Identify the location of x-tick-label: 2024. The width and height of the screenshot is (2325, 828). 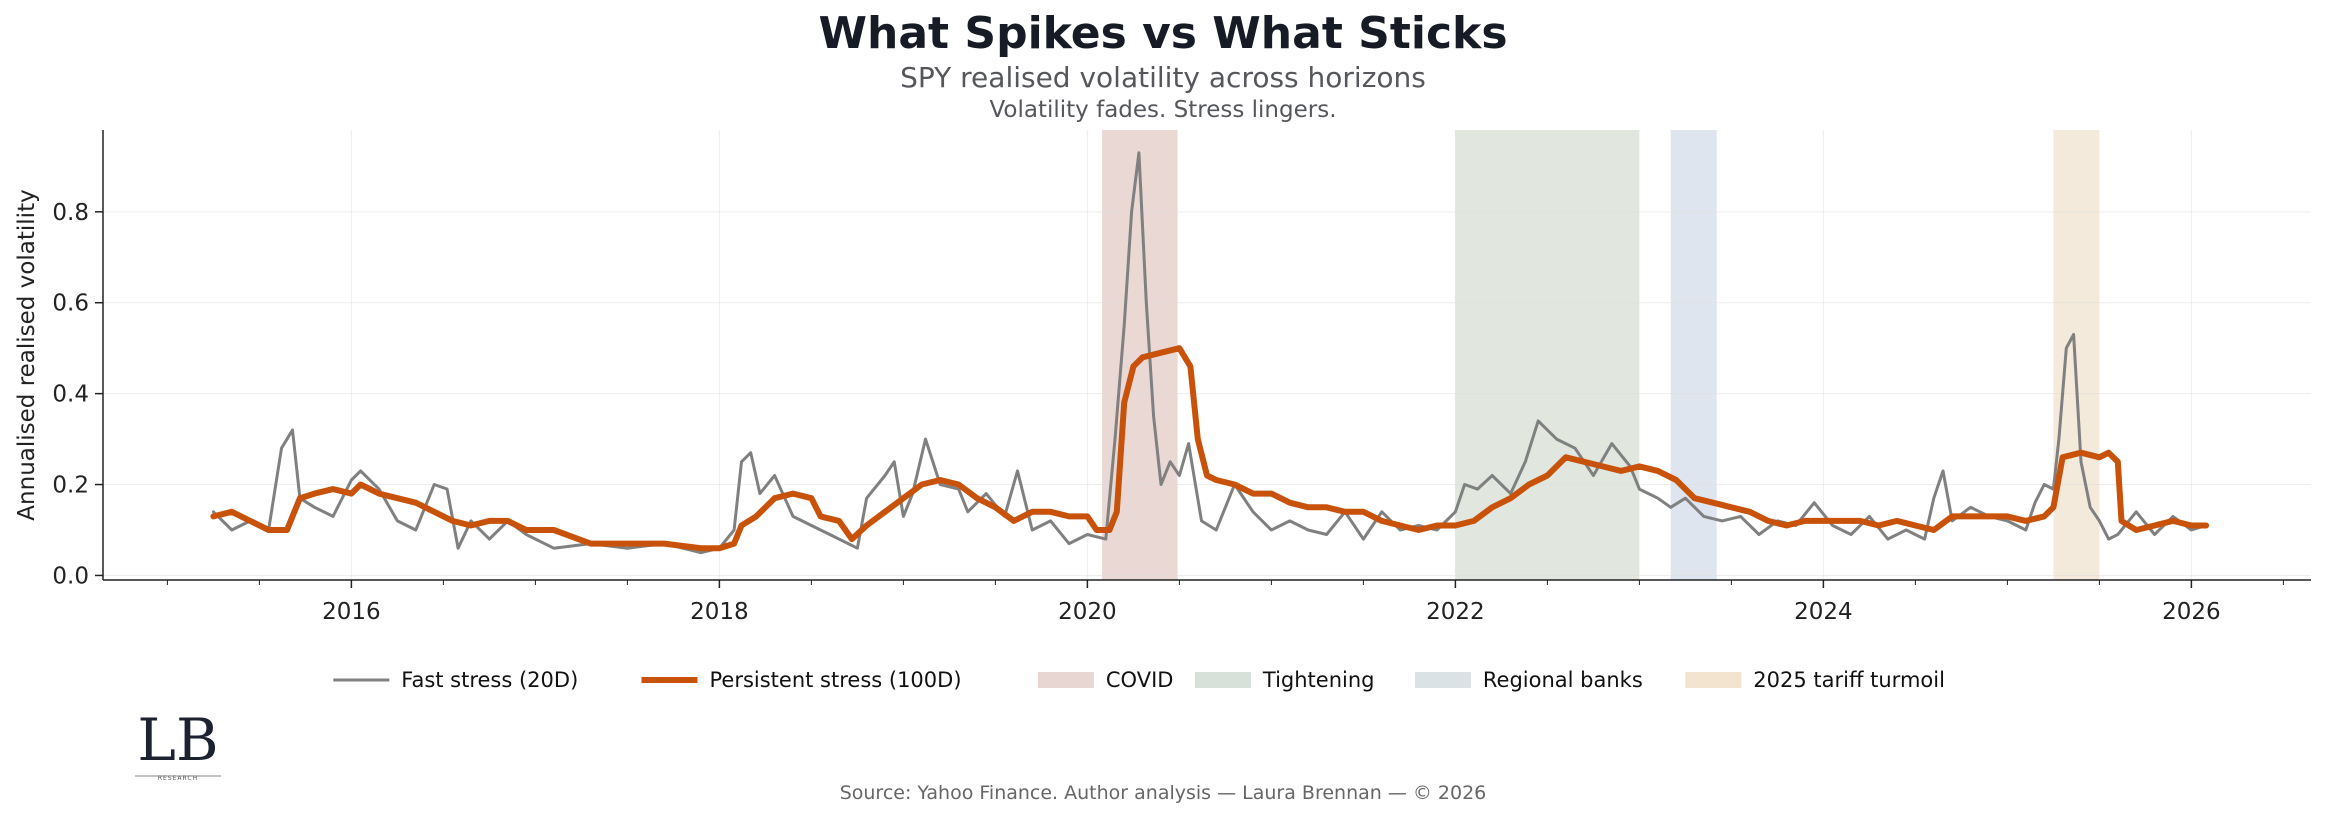
(1823, 612).